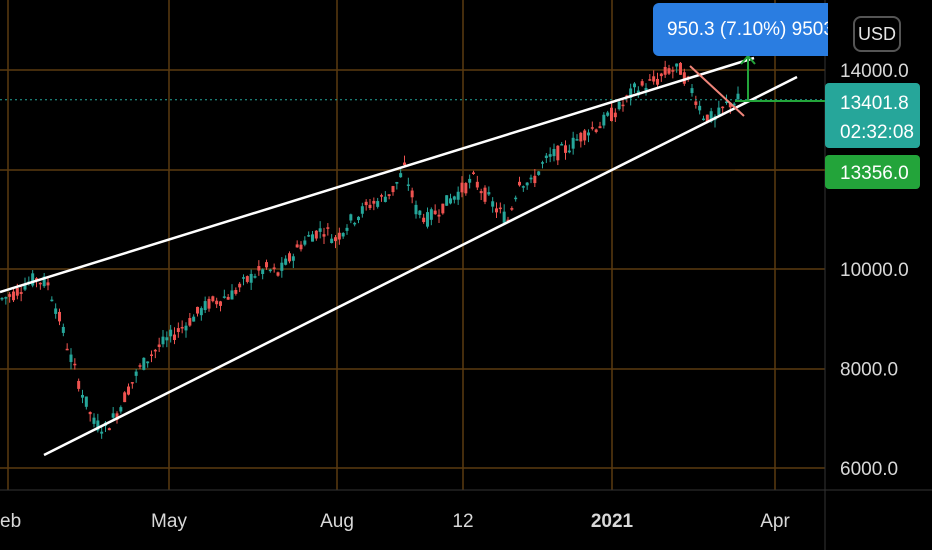 The height and width of the screenshot is (550, 932). I want to click on x-tick-label: eb, so click(10, 521).